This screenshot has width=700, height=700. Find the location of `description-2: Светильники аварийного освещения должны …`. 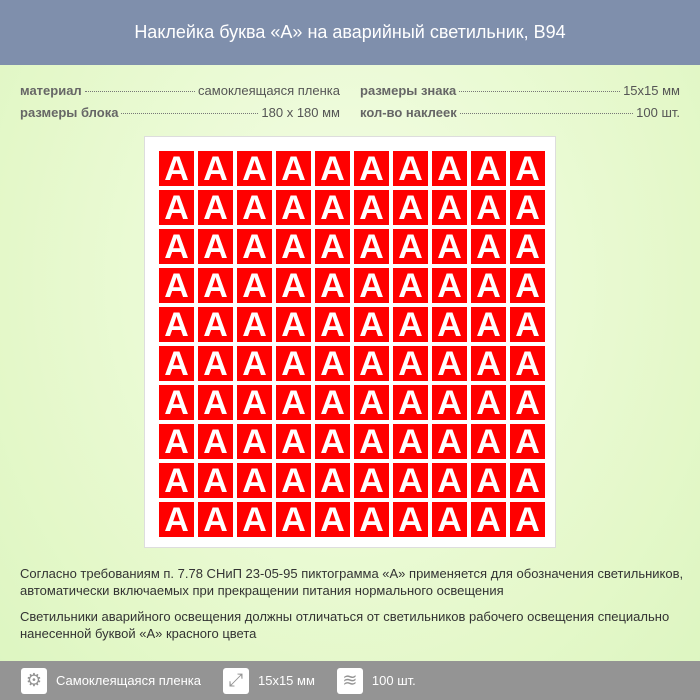

description-2: Светильники аварийного освещения должны … is located at coordinates (345, 625).